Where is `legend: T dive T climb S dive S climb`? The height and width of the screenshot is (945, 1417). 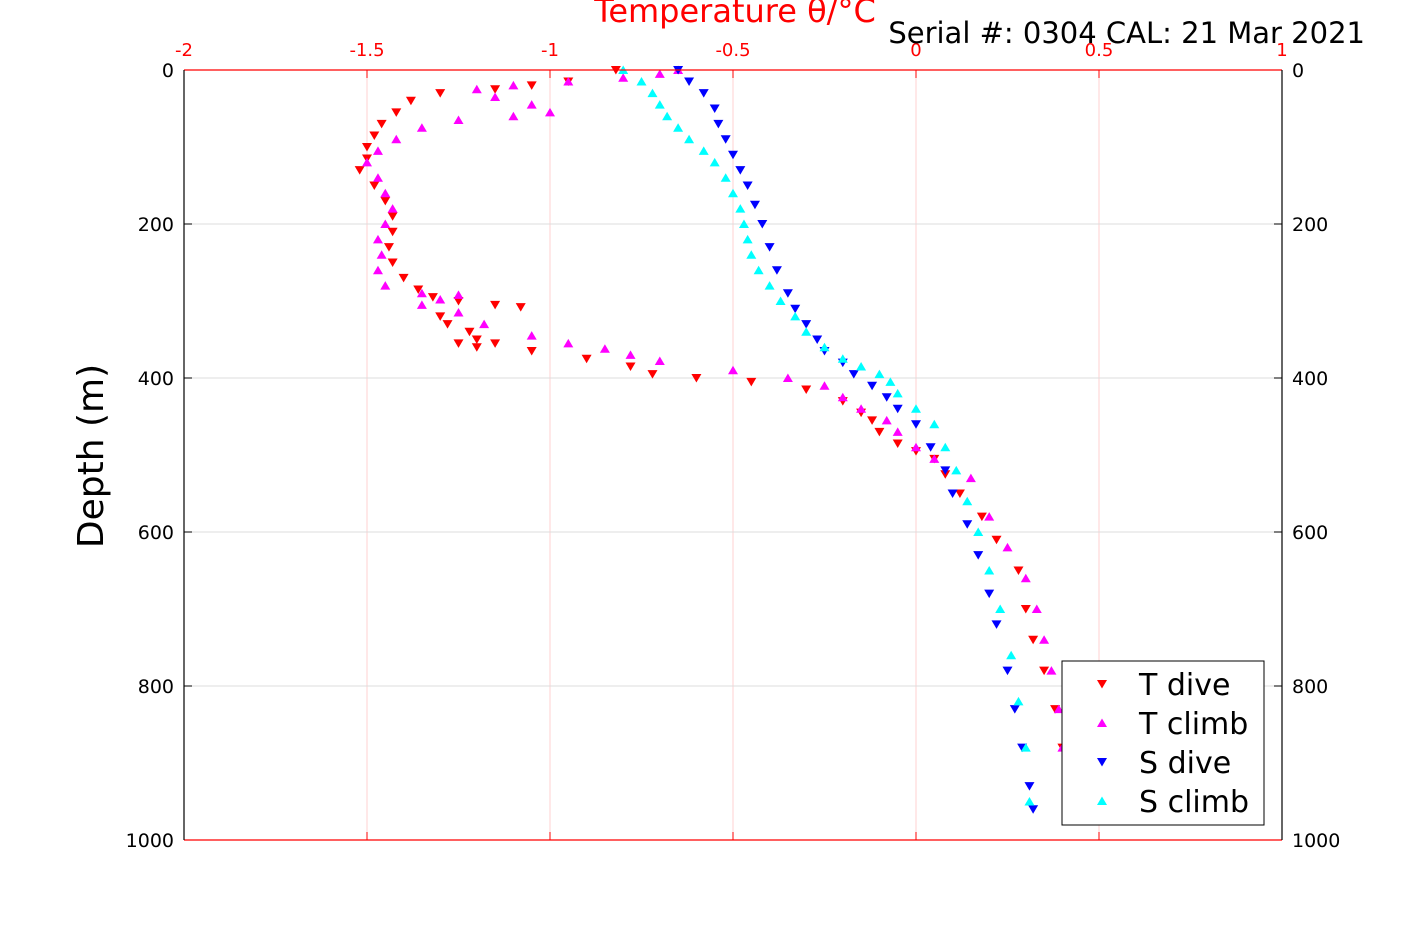
legend: T dive T climb S dive S climb is located at coordinates (1163, 743).